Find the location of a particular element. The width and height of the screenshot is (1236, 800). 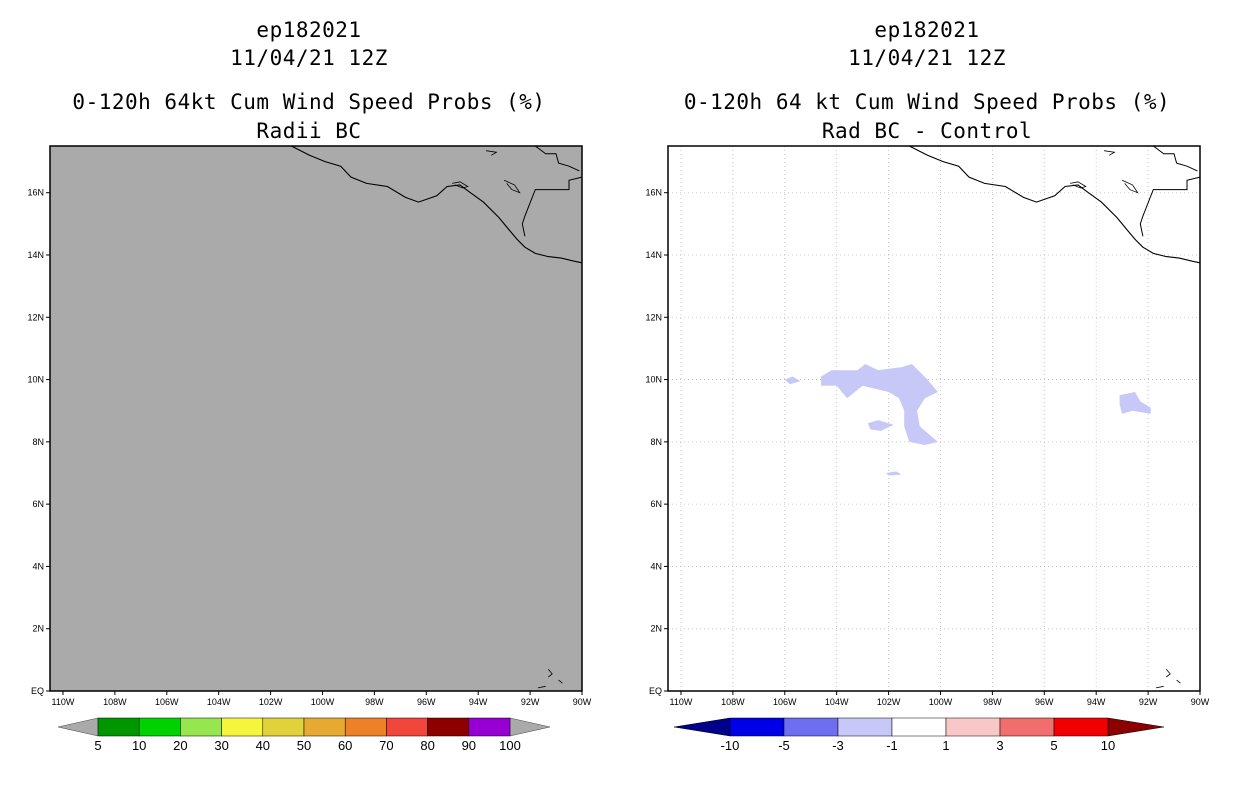

product-title: 0-120h 64kt Cum Wind Speed Probs (%) is located at coordinates (309, 102).